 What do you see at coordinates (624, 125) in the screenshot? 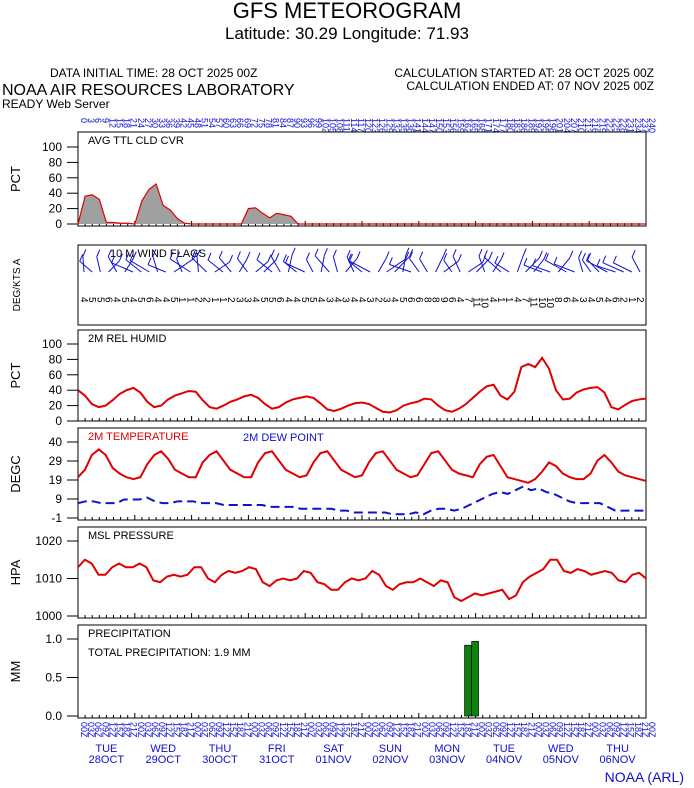
I see `top-hour-label: 228` at bounding box center [624, 125].